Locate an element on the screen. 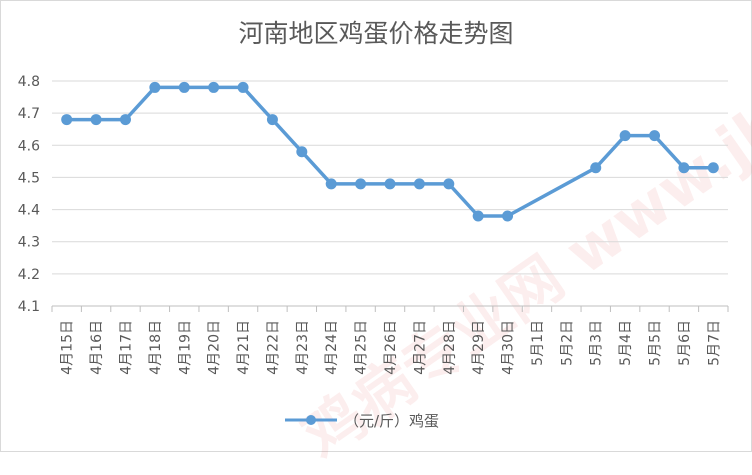  y-tick-label: 4.4 is located at coordinates (29, 211).